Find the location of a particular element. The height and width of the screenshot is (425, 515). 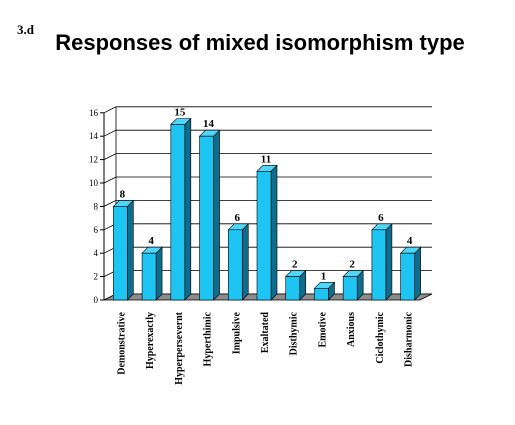

x-tick-label-1: Hyperexactly is located at coordinates (150, 340).